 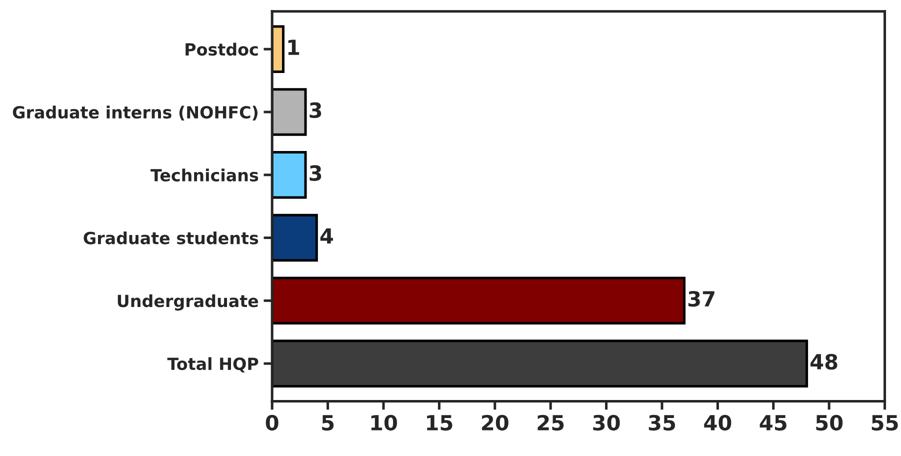 I want to click on x-tick-label: 40, so click(x=718, y=422).